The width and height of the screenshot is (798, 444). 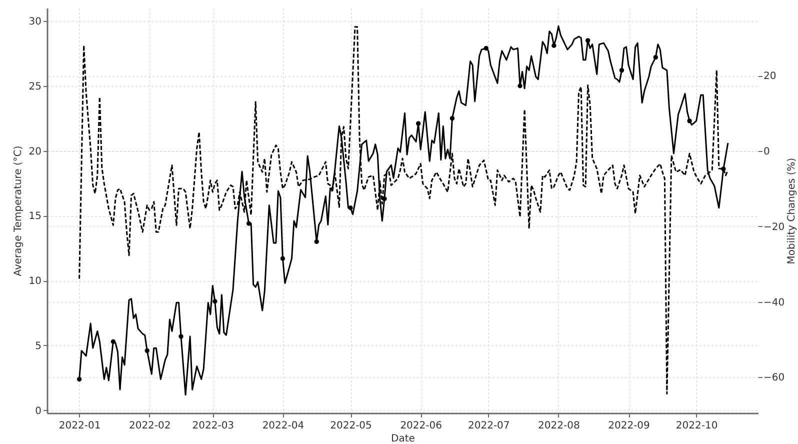 I want to click on x-tick-label: 2022-02, so click(x=149, y=426).